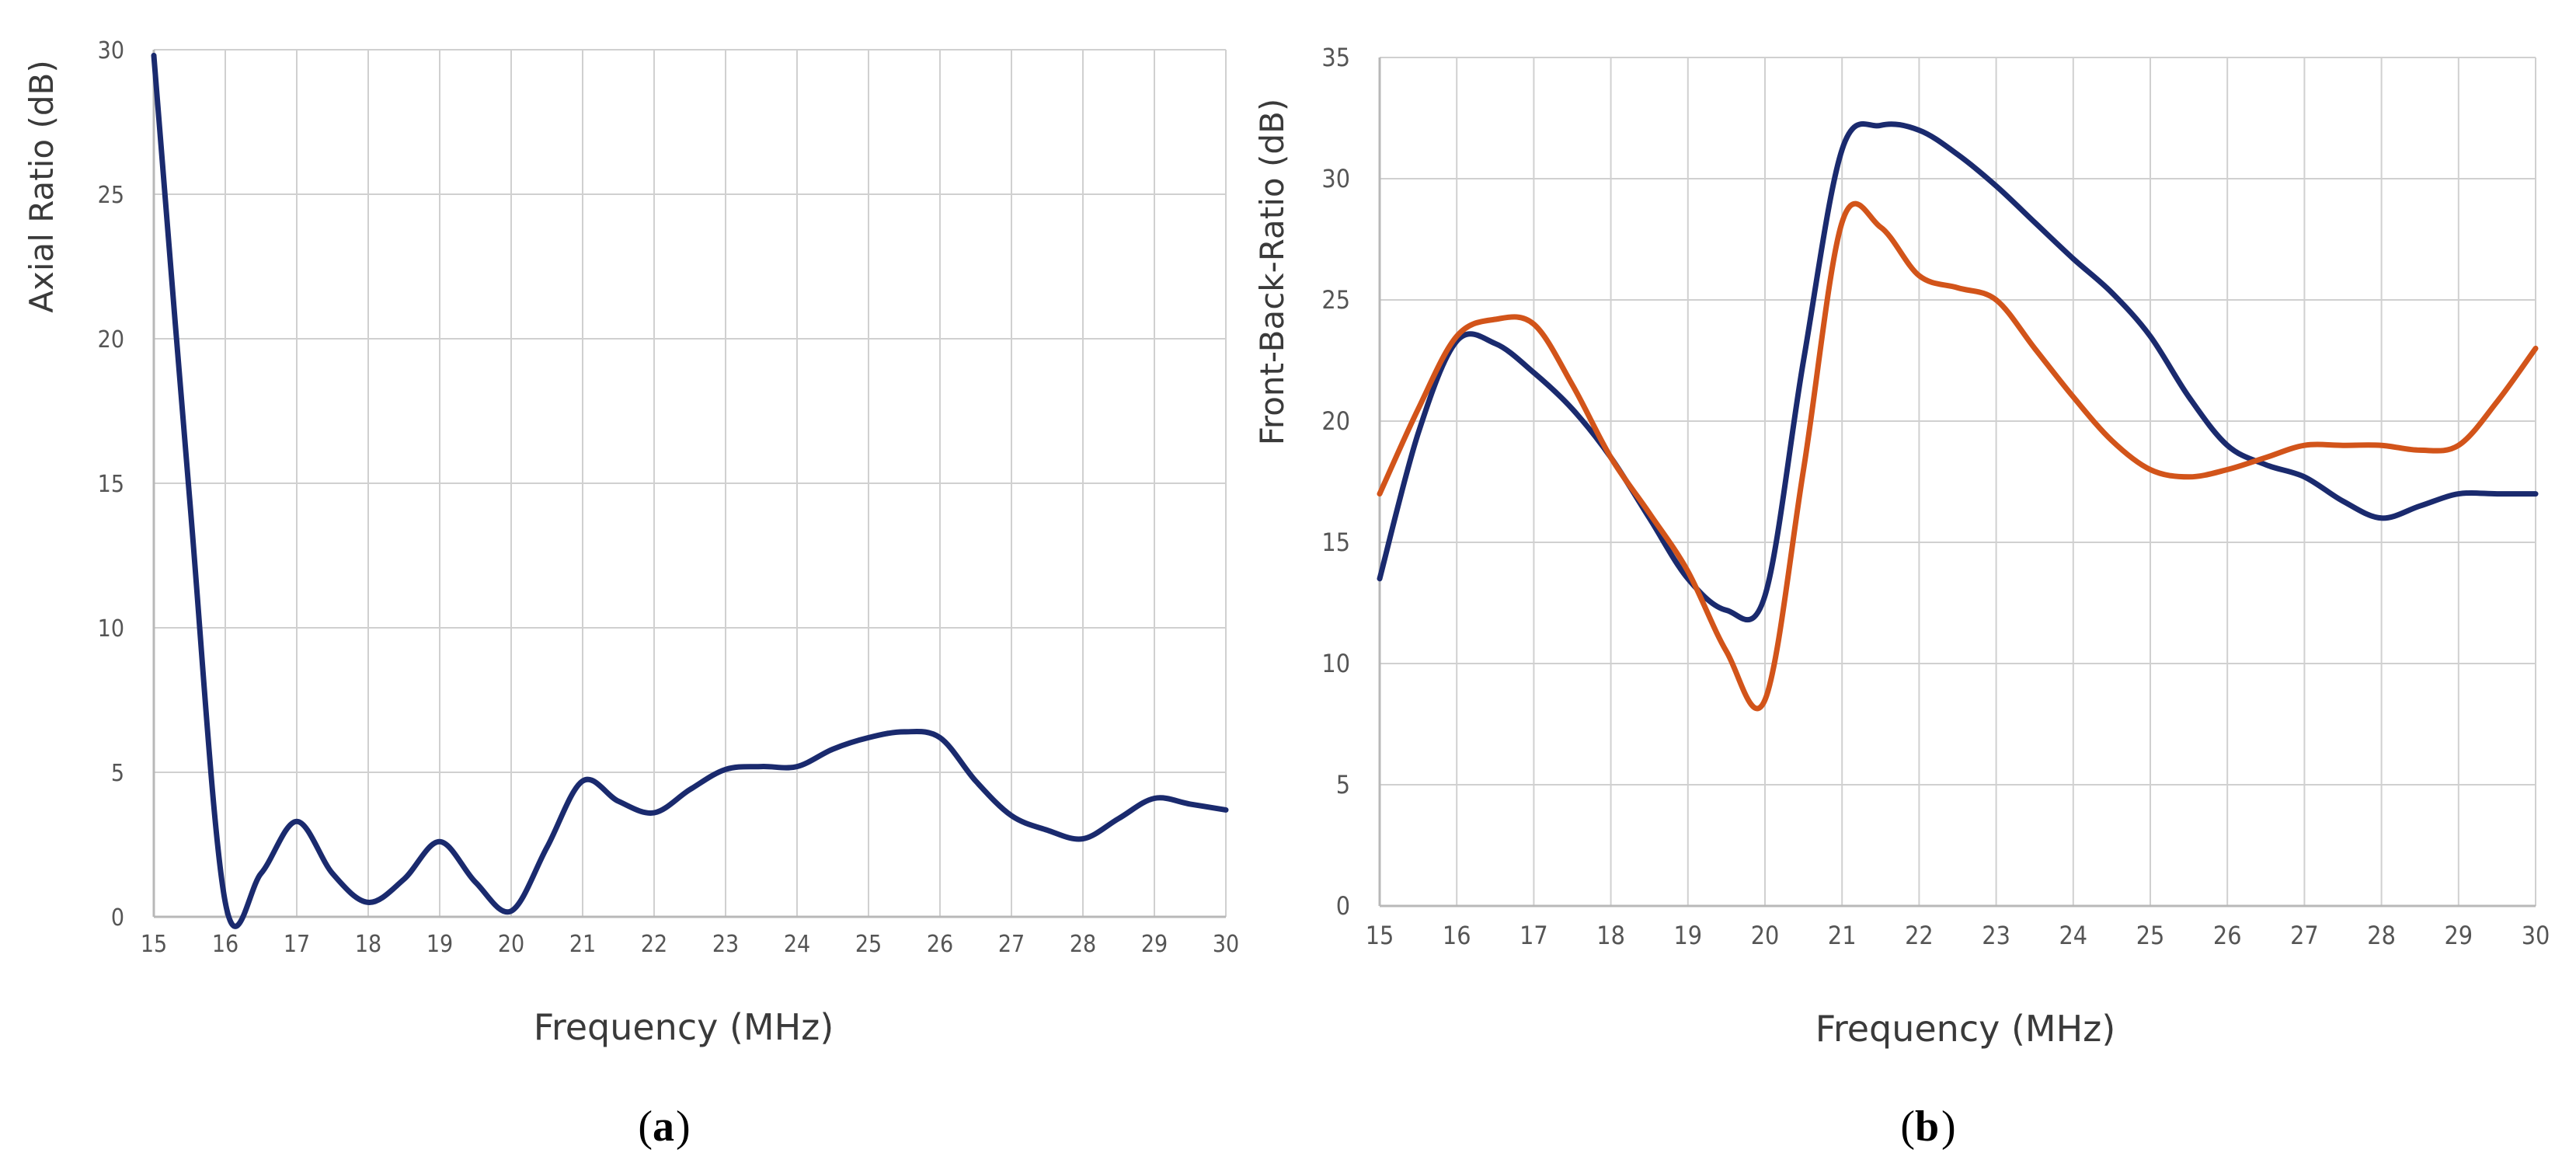 The height and width of the screenshot is (1174, 2576). I want to click on front-back-ratio-x-tick-26: 26, so click(2228, 935).